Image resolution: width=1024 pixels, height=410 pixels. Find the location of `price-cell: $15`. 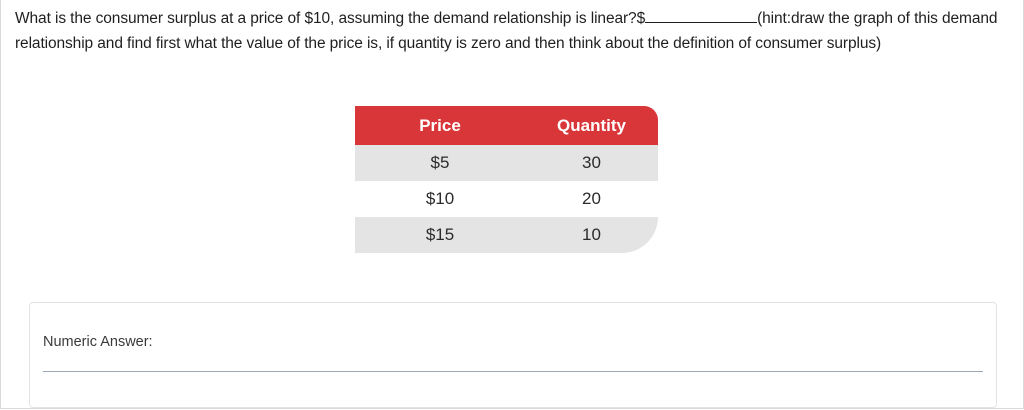

price-cell: $15 is located at coordinates (440, 235).